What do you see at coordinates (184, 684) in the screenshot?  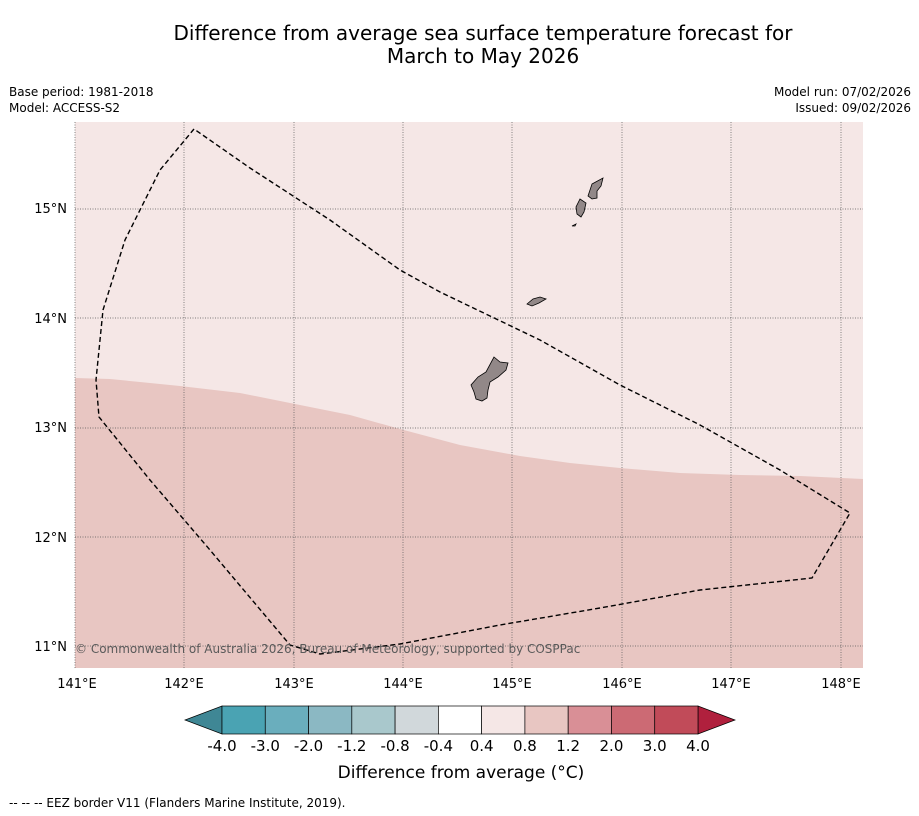 I see `lon-label: 142°E` at bounding box center [184, 684].